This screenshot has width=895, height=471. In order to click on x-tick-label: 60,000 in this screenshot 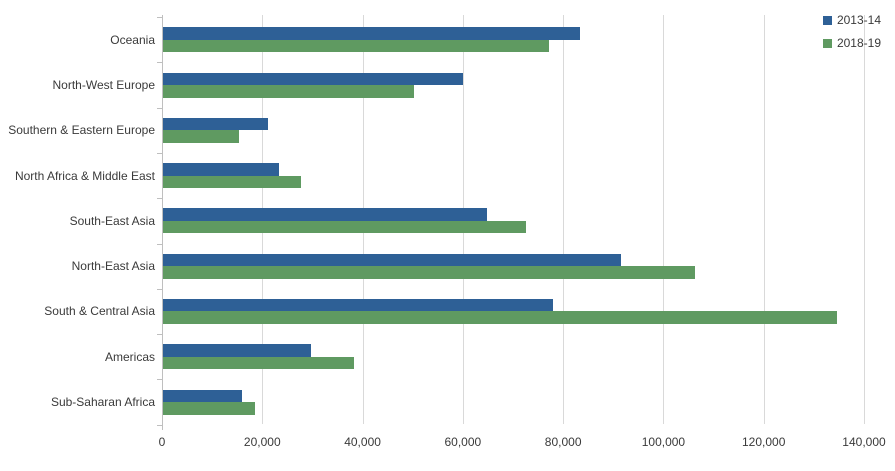, I will do `click(463, 442)`.